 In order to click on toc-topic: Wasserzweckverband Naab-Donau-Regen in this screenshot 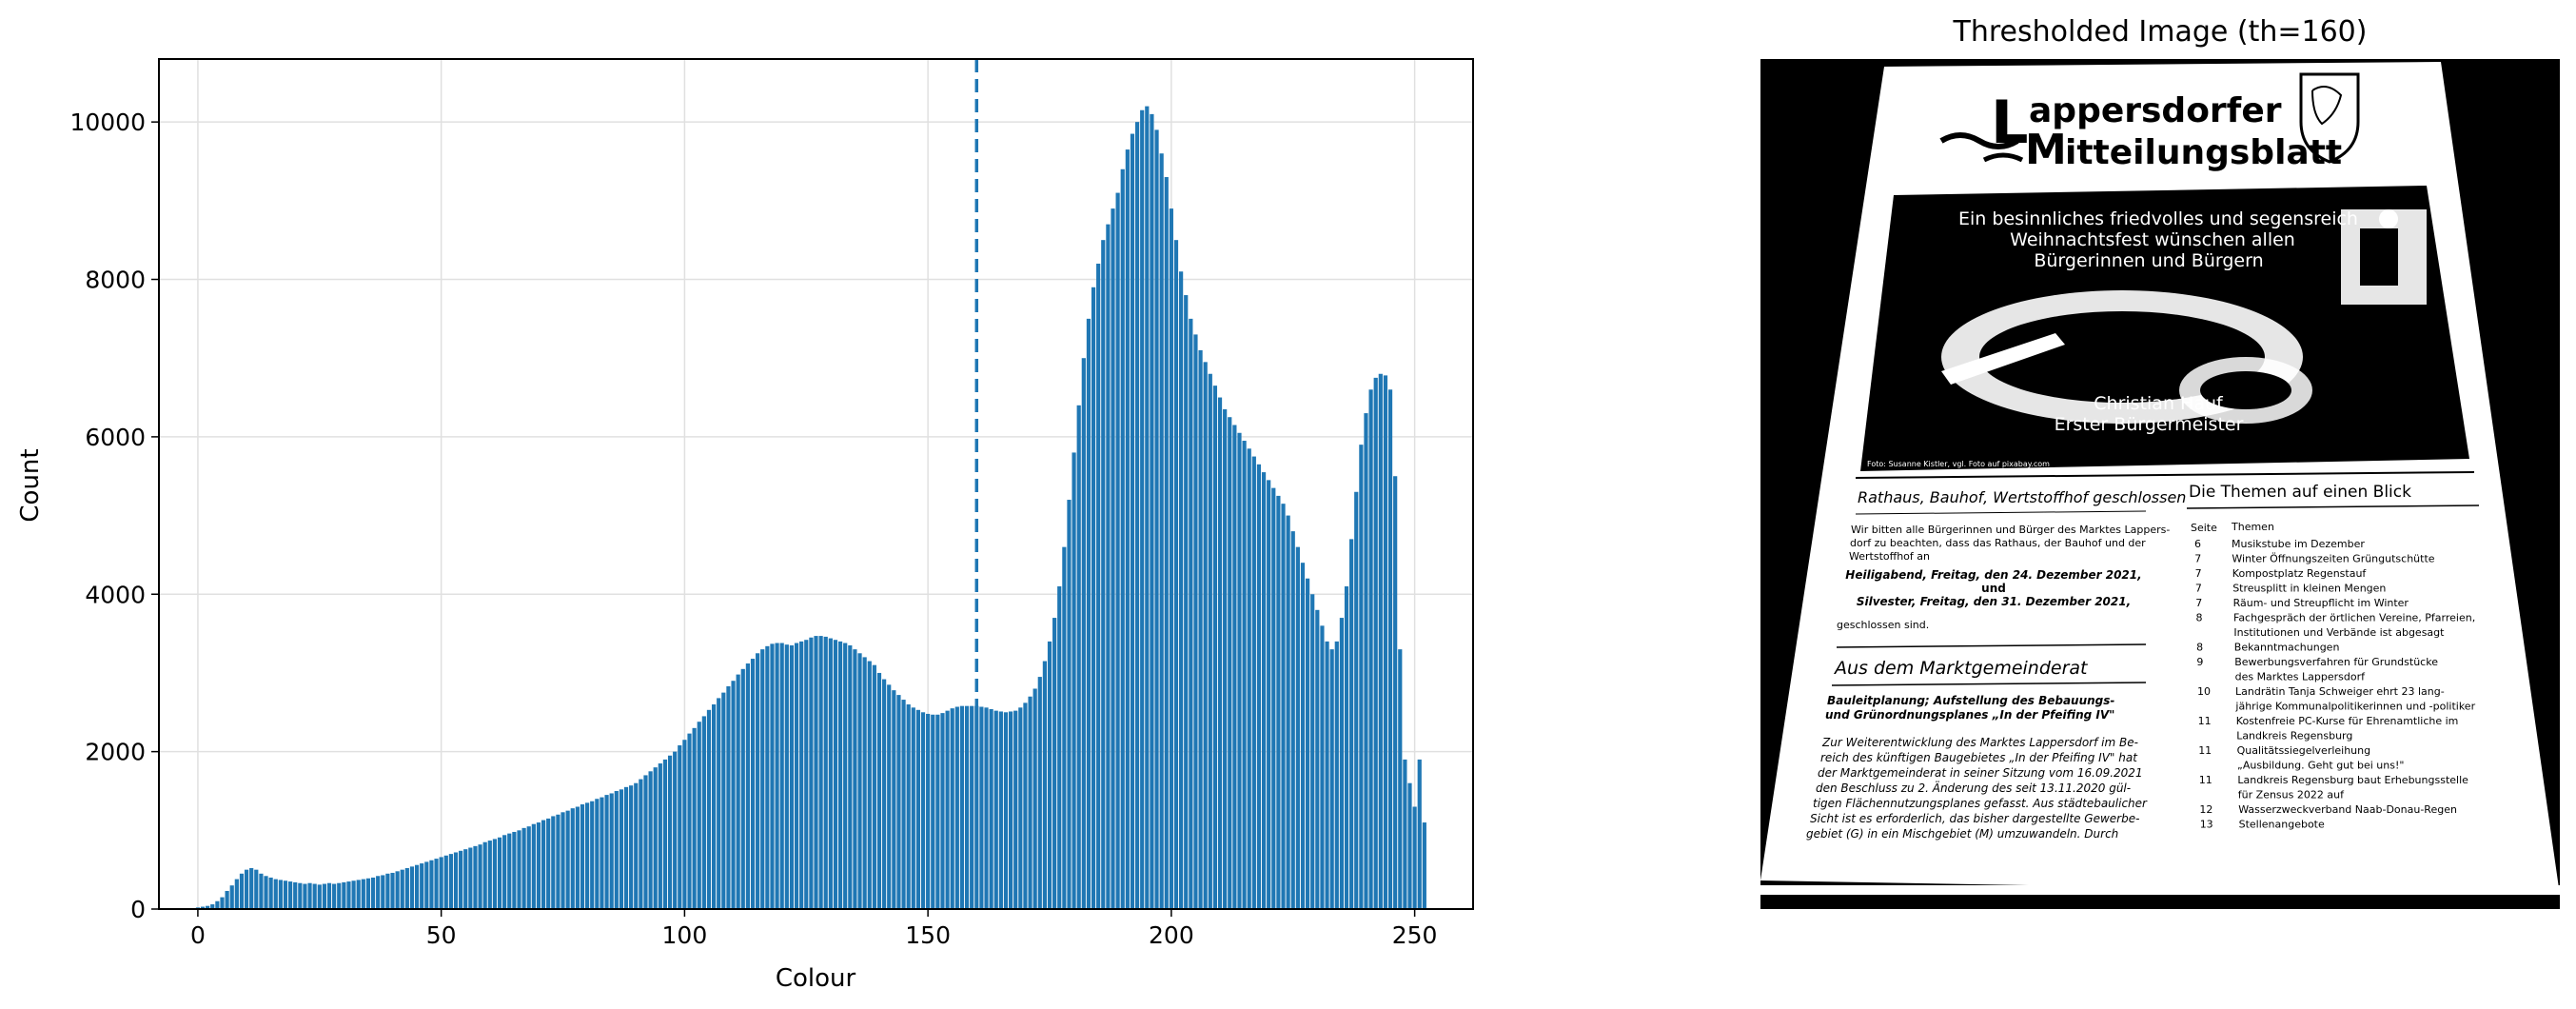, I will do `click(2347, 809)`.